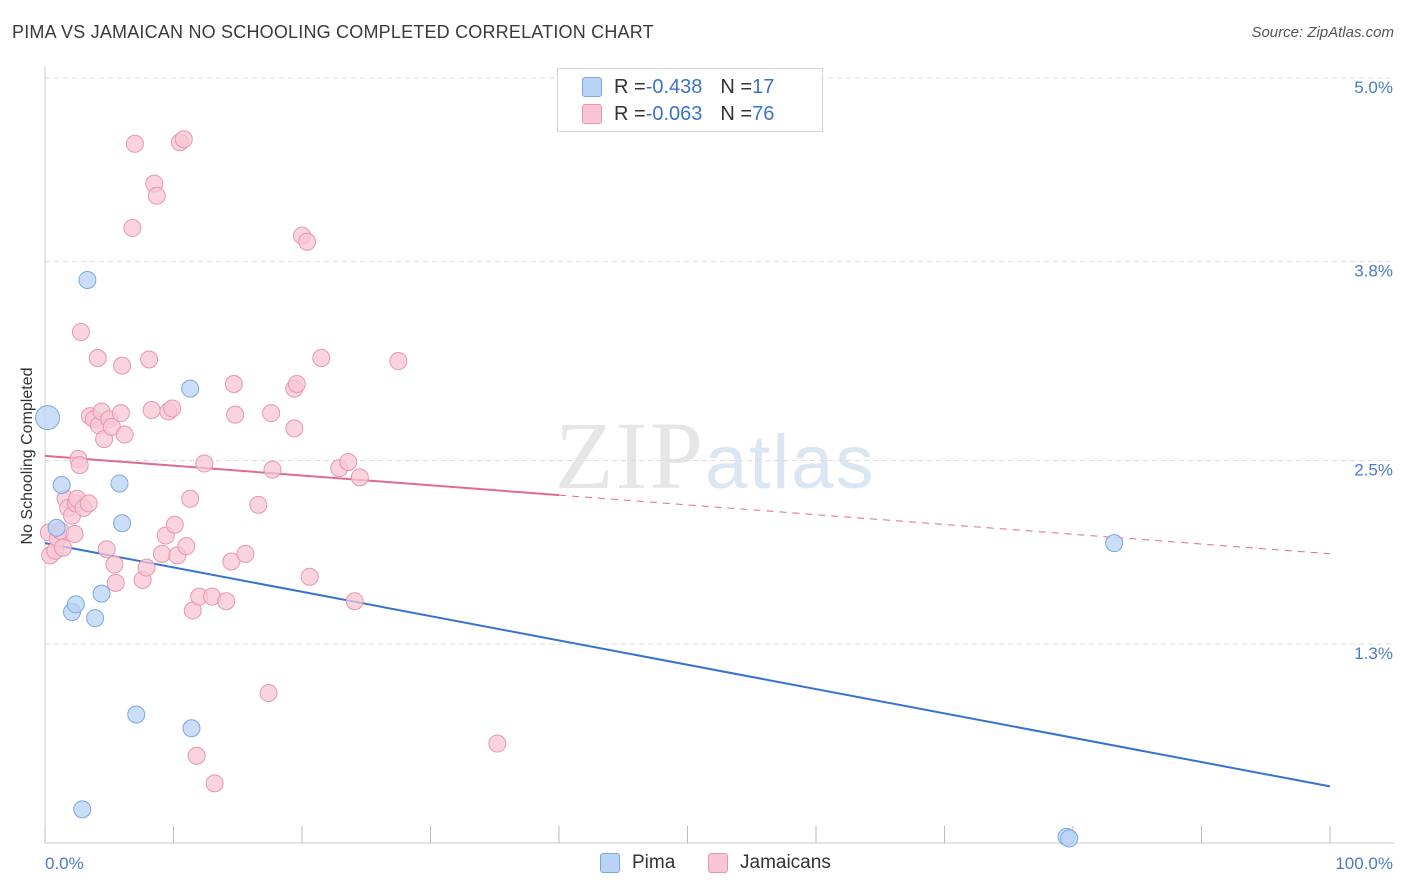 The height and width of the screenshot is (892, 1406). I want to click on jamaicans-legend-label: Jamaicans, so click(785, 862).